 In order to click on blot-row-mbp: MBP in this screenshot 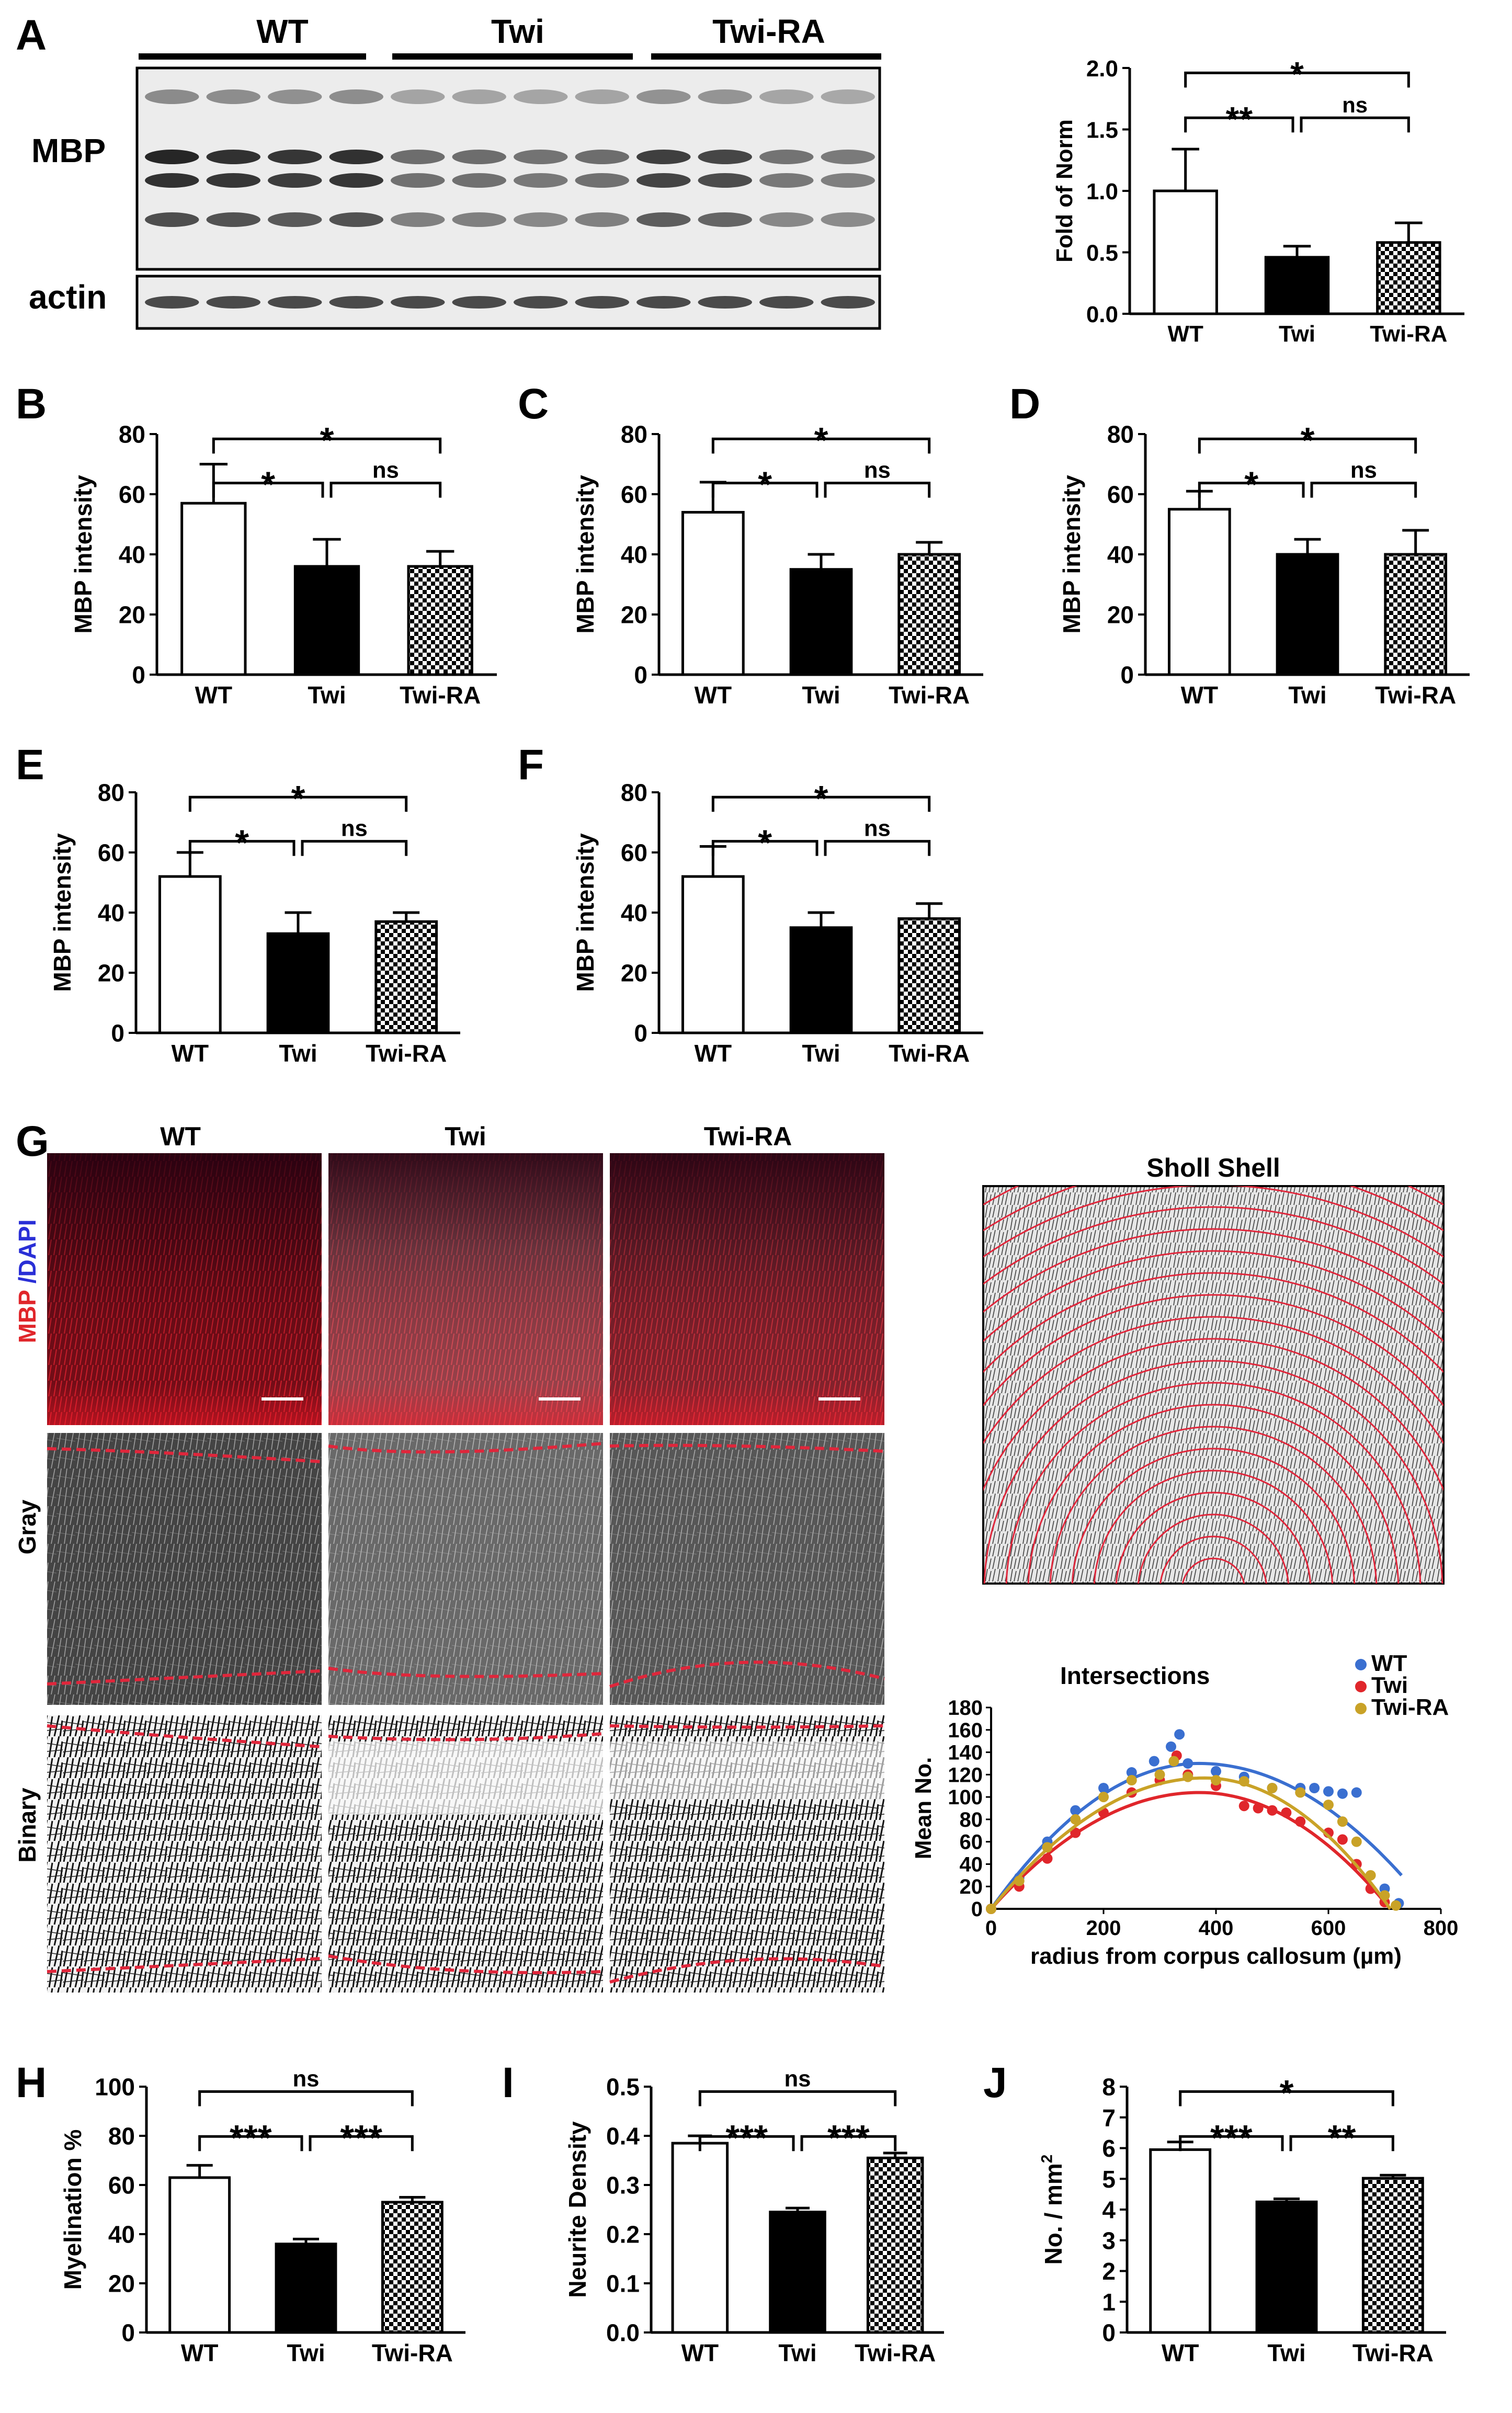, I will do `click(68, 150)`.